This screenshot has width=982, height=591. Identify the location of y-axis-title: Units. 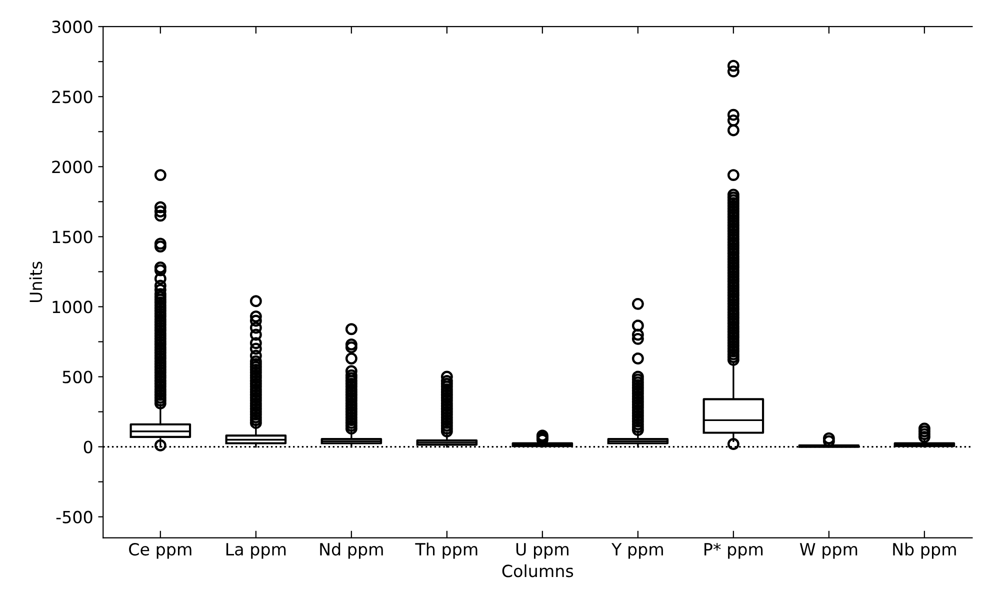
(35, 282).